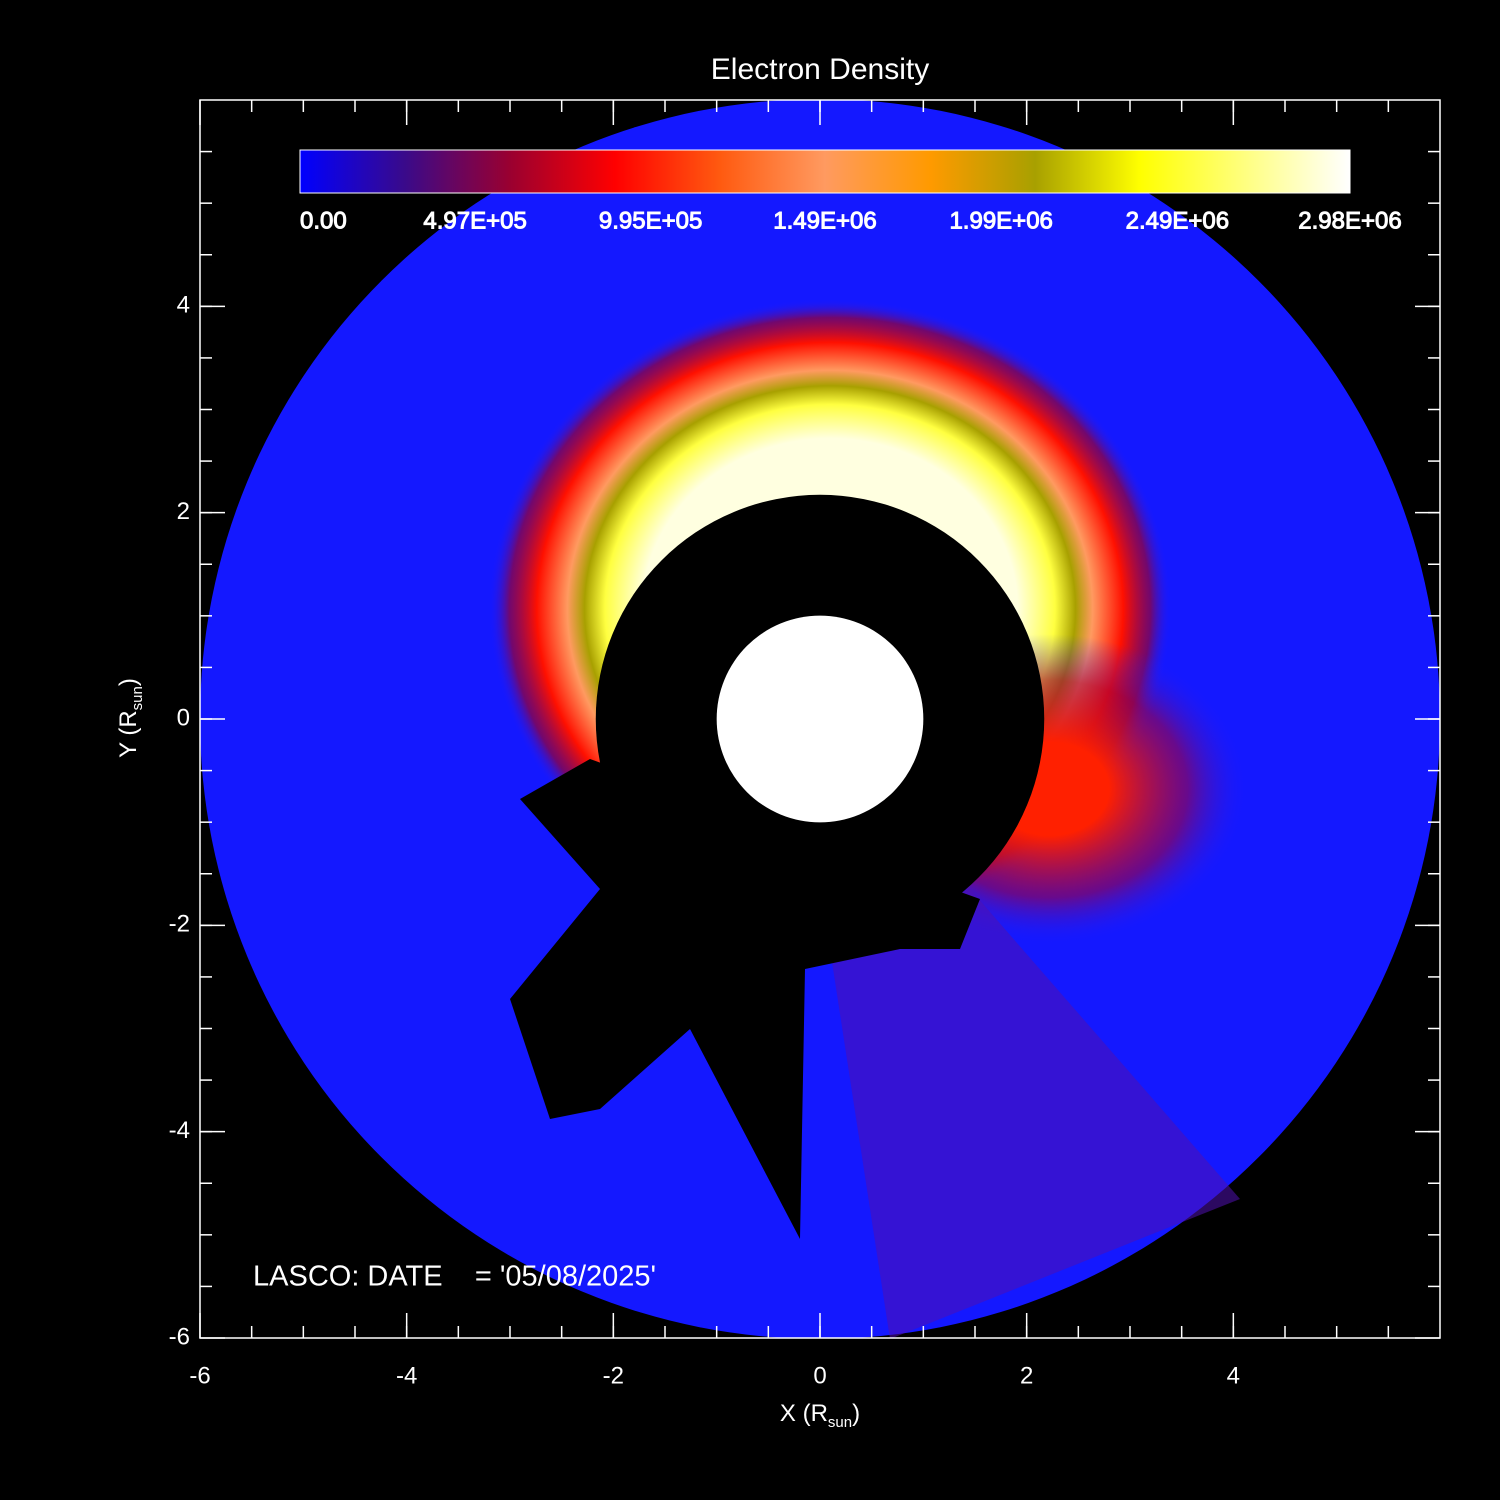 Image resolution: width=1500 pixels, height=1500 pixels. What do you see at coordinates (183, 511) in the screenshot?
I see `y-tick-label: 2` at bounding box center [183, 511].